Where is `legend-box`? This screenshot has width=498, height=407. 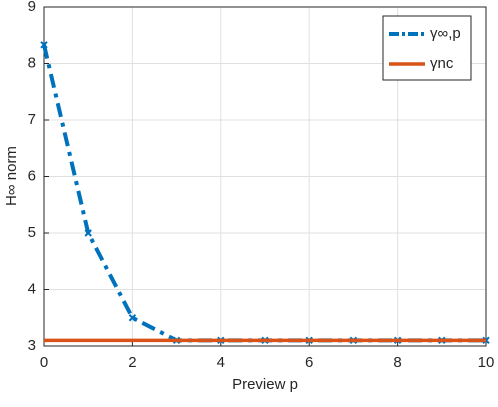 legend-box is located at coordinates (427, 48).